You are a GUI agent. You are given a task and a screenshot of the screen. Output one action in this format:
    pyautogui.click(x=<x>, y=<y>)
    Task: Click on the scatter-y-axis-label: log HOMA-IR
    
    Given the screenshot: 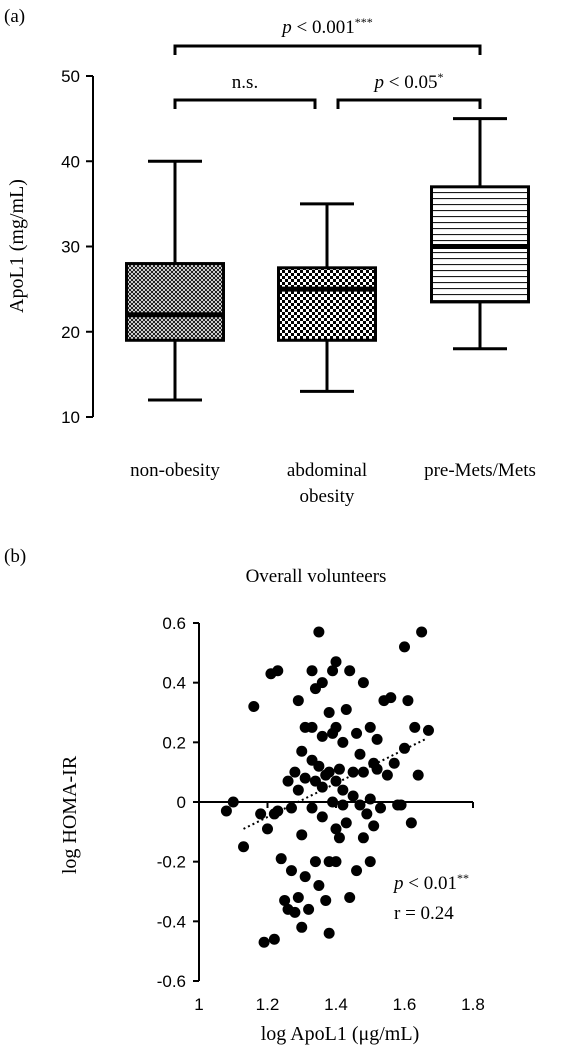 What is the action you would take?
    pyautogui.click(x=70, y=814)
    